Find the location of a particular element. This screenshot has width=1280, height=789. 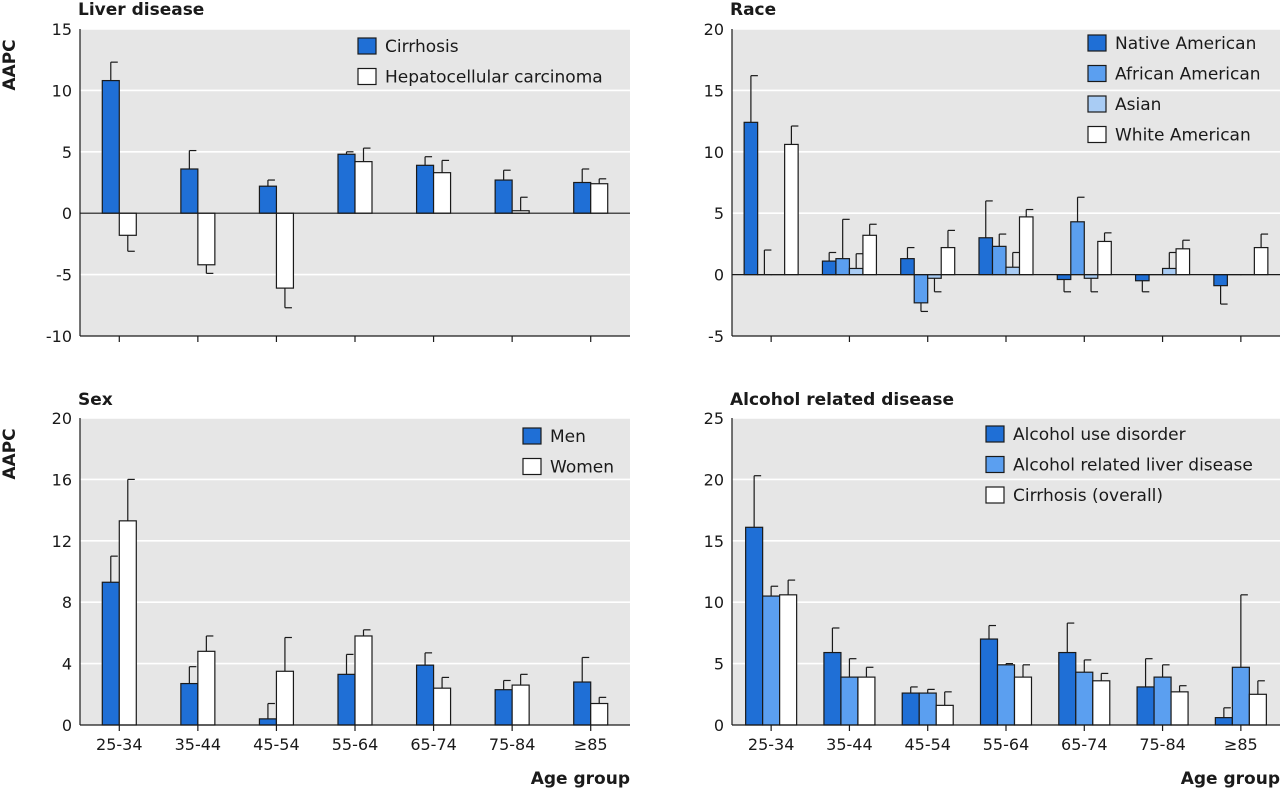

legend-label: African American is located at coordinates (1188, 75).